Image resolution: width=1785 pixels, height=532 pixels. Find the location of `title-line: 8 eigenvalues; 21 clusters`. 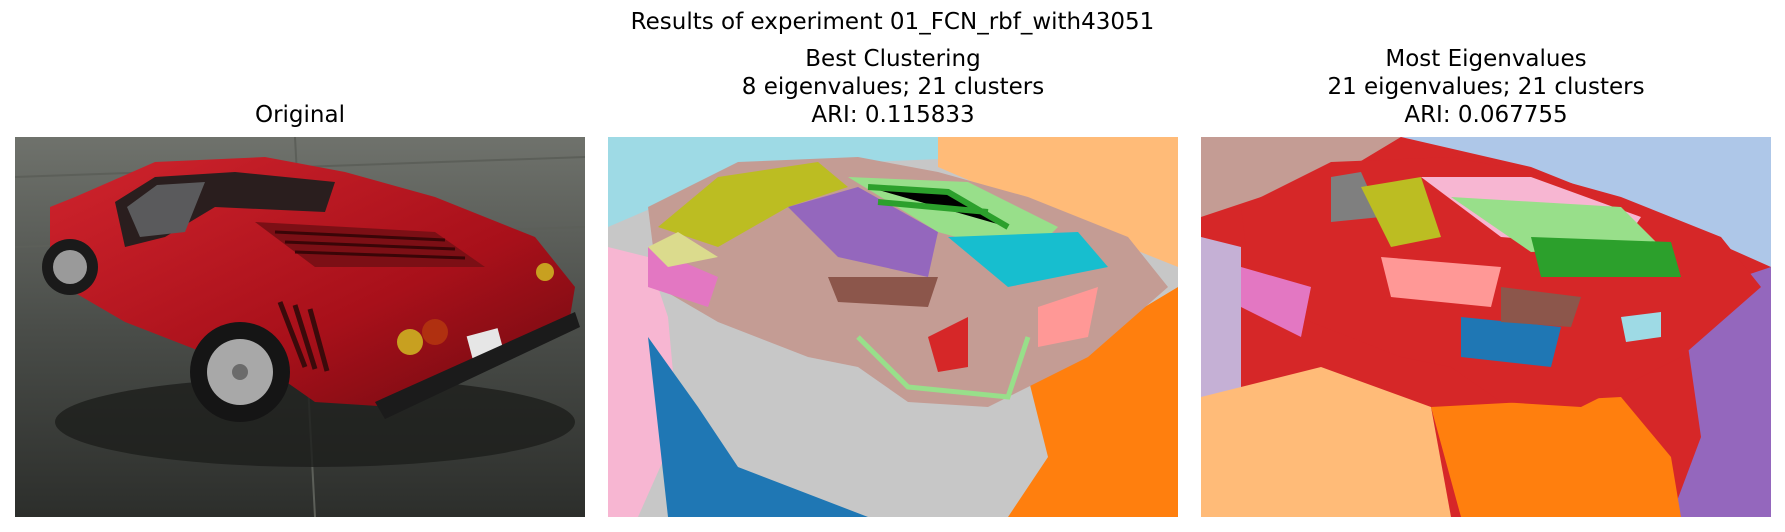

title-line: 8 eigenvalues; 21 clusters is located at coordinates (893, 87).